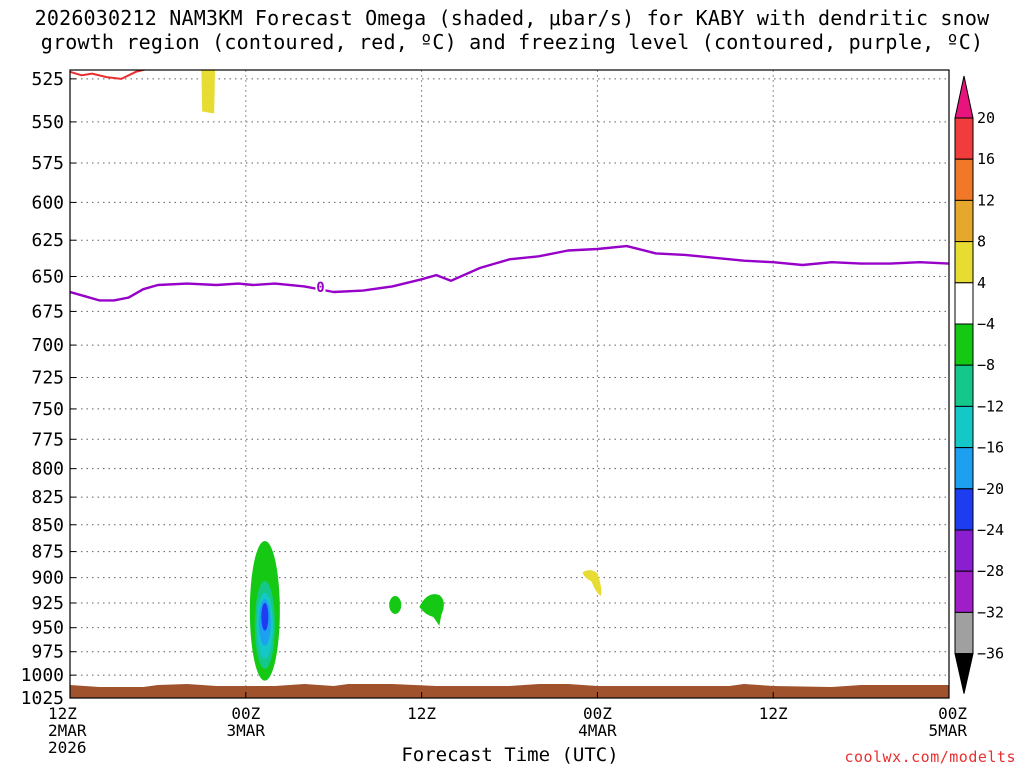  What do you see at coordinates (990, 448) in the screenshot?
I see `colorbar-label-8: −16` at bounding box center [990, 448].